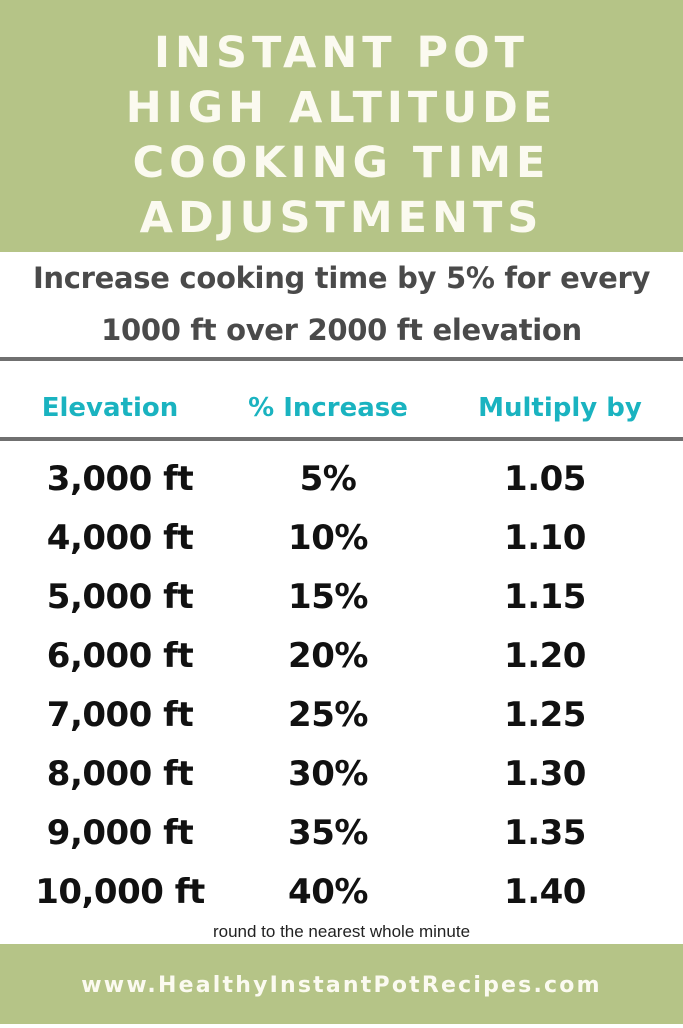 Image resolution: width=683 pixels, height=1028 pixels. I want to click on title-line-1: INSTANT POT, so click(341, 53).